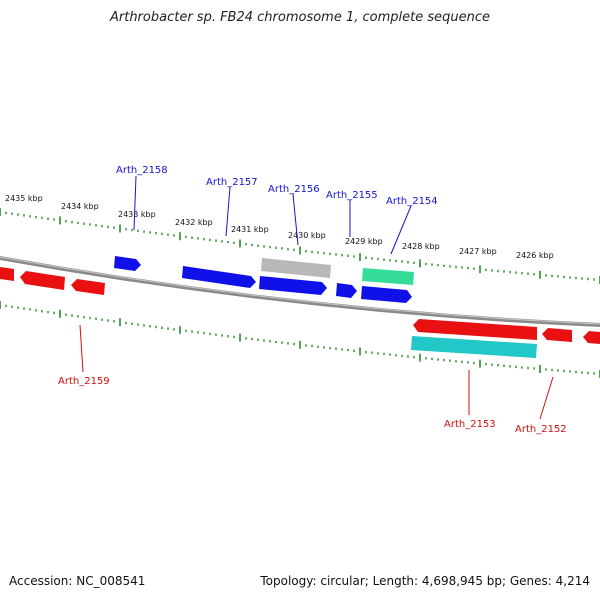 The height and width of the screenshot is (600, 600). I want to click on tick-label: 2435 kbp, so click(24, 198).